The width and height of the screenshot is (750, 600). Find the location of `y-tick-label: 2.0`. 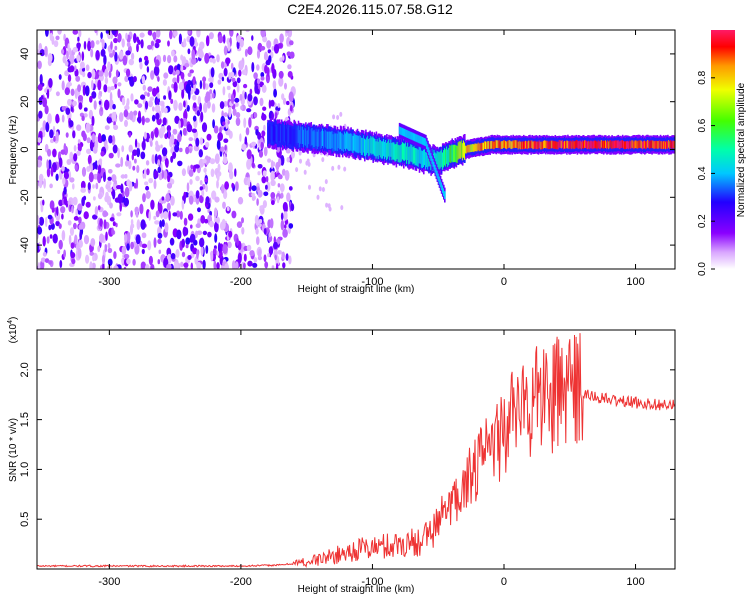

y-tick-label: 2.0 is located at coordinates (25, 369).